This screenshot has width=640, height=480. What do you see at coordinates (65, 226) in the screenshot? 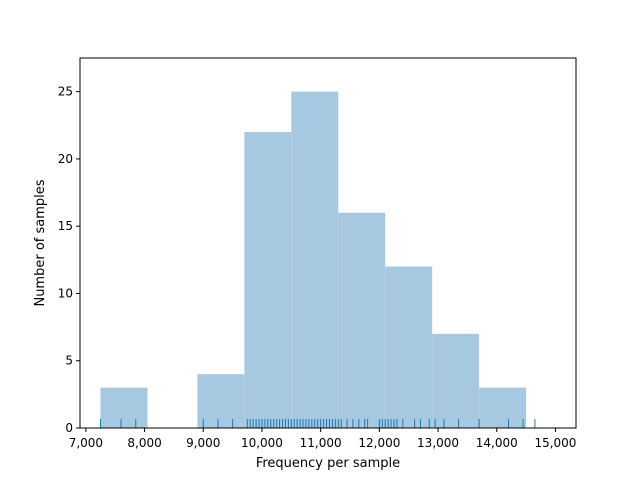
I see `y-tick-label: 15` at bounding box center [65, 226].